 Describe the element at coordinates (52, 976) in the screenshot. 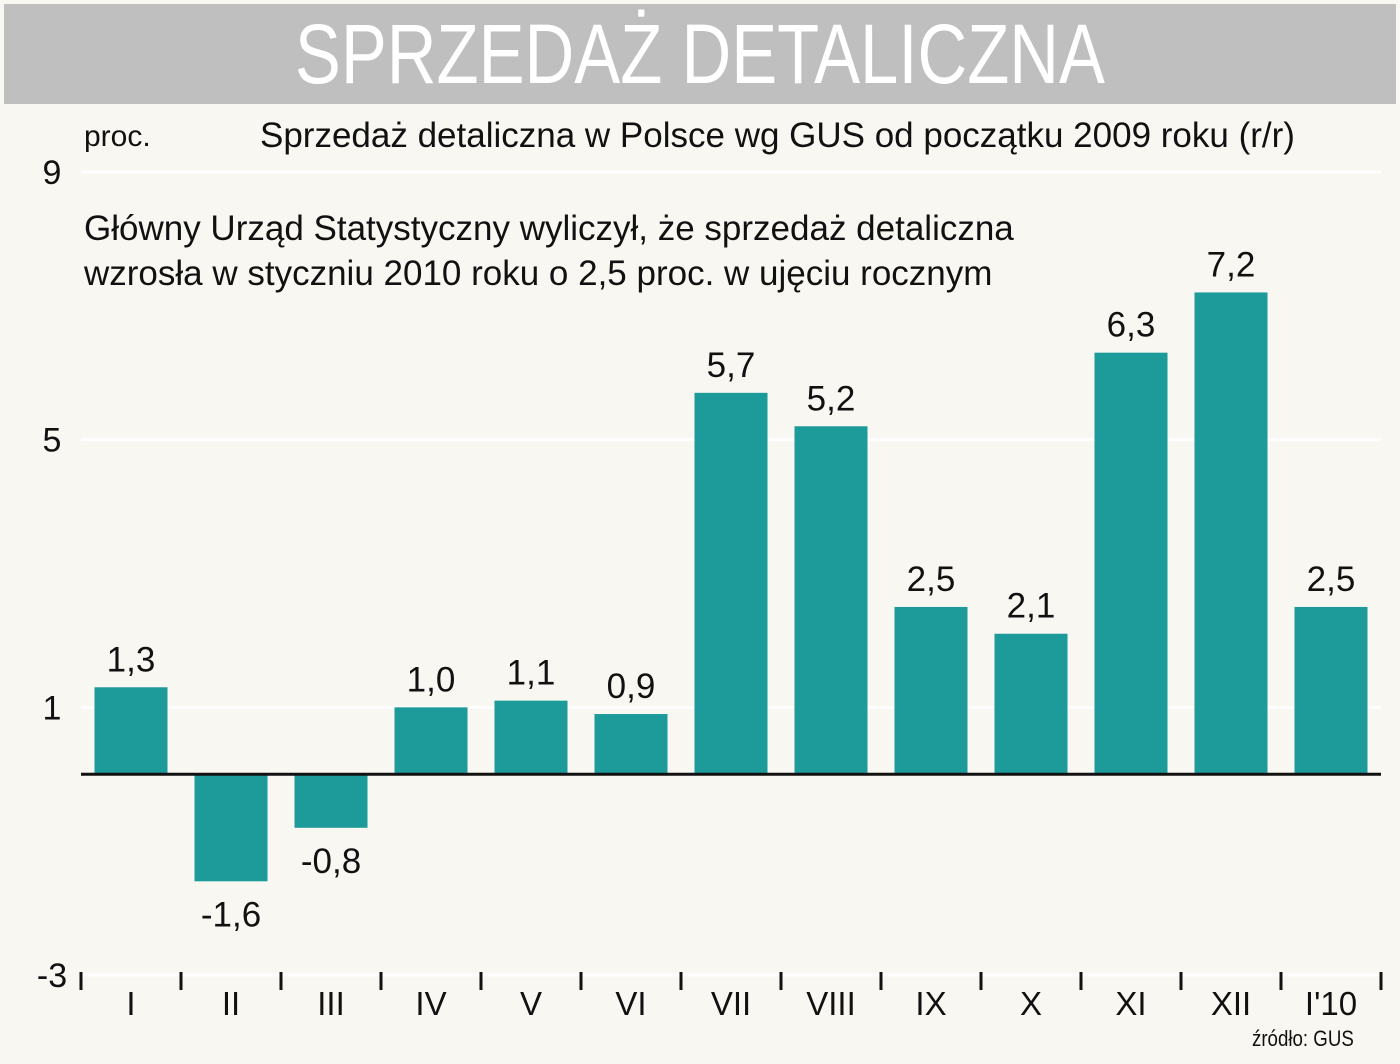

I see `y-tick-label: -3` at that location.